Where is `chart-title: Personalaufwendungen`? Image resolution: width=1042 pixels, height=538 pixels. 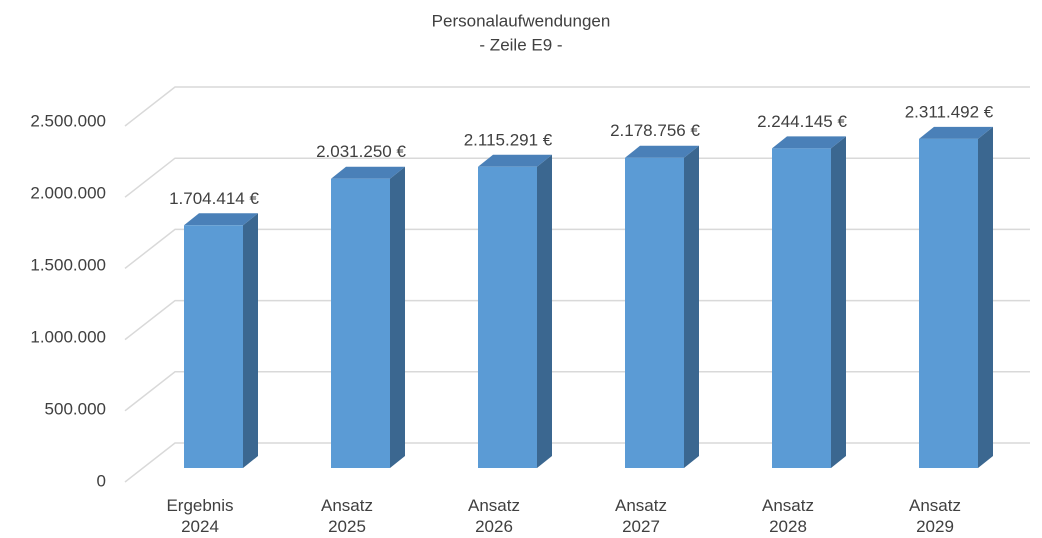
chart-title: Personalaufwendungen is located at coordinates (521, 20).